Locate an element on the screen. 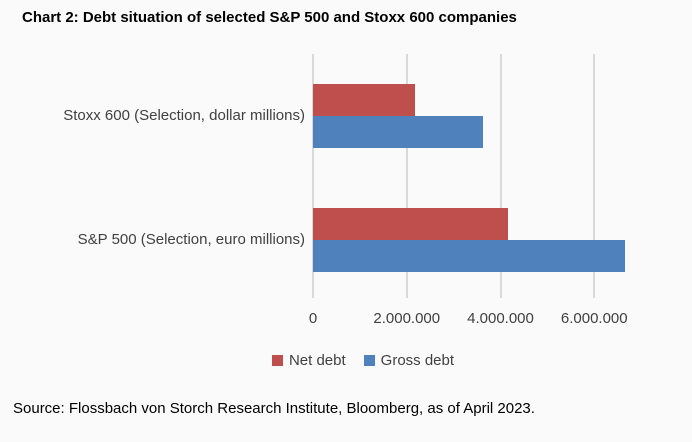 This screenshot has width=692, height=442. x-tick-label-0: 0 is located at coordinates (313, 318).